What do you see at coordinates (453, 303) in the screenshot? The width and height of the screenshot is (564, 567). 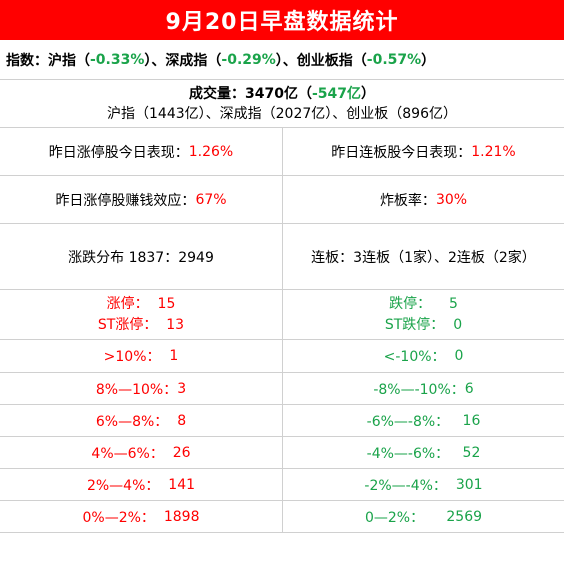 I see `dt-value: 5` at bounding box center [453, 303].